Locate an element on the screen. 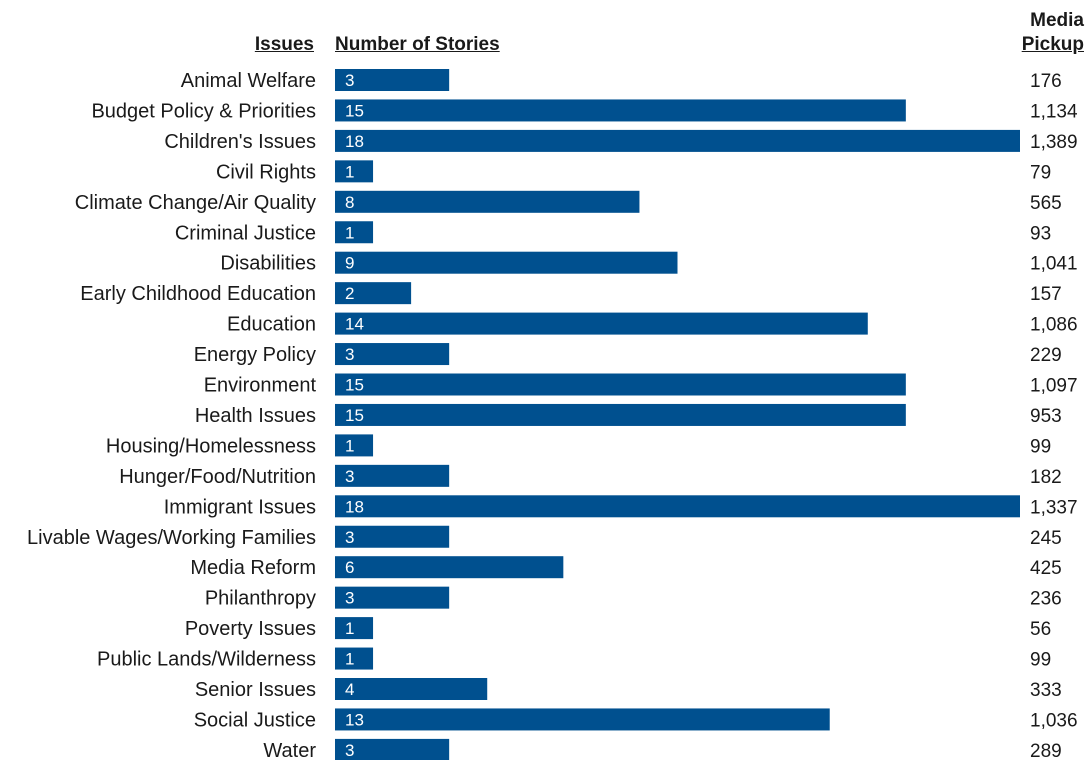 Image resolution: width=1088 pixels, height=760 pixels. category-label: Energy Policy is located at coordinates (255, 355).